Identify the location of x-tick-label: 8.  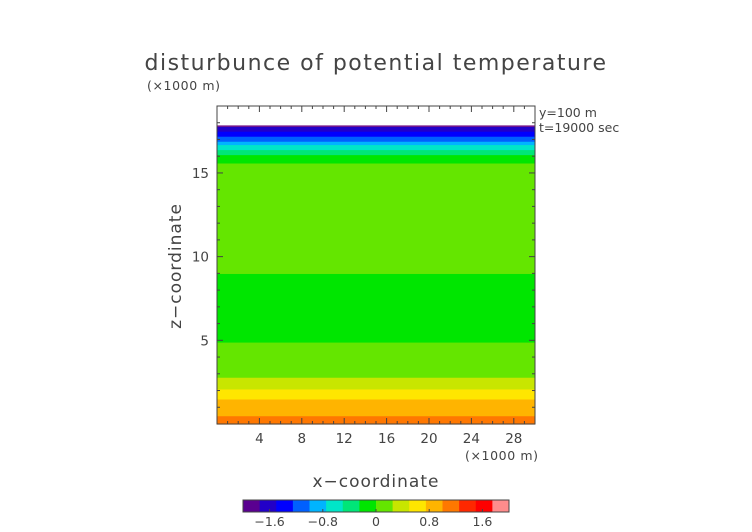
(302, 439).